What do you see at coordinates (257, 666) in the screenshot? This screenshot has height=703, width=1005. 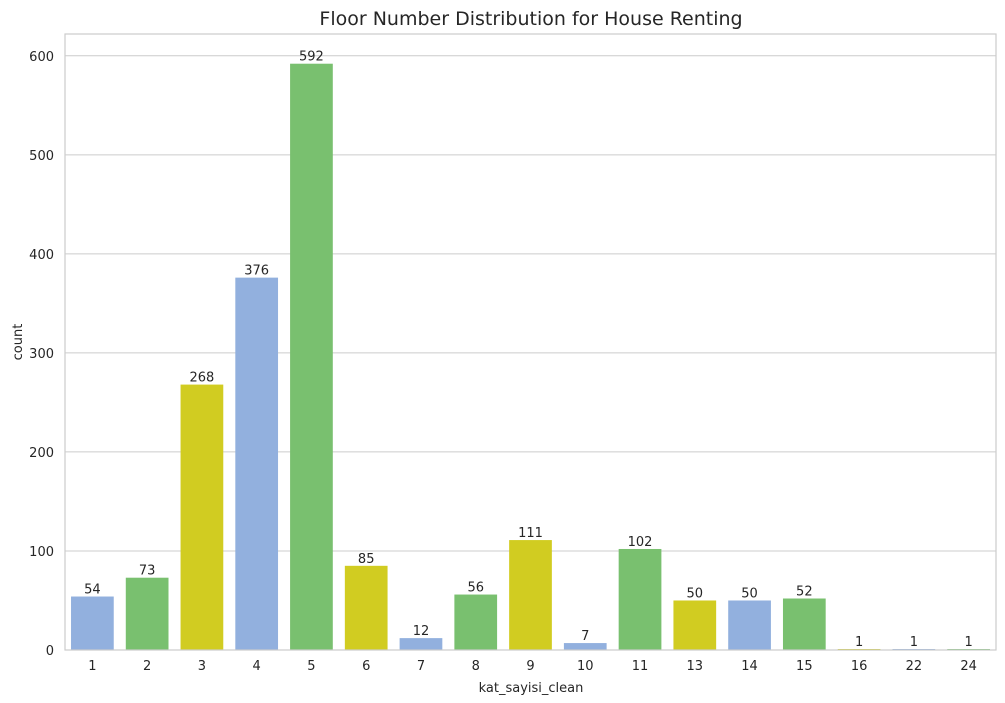 I see `x-tick-label: 4` at bounding box center [257, 666].